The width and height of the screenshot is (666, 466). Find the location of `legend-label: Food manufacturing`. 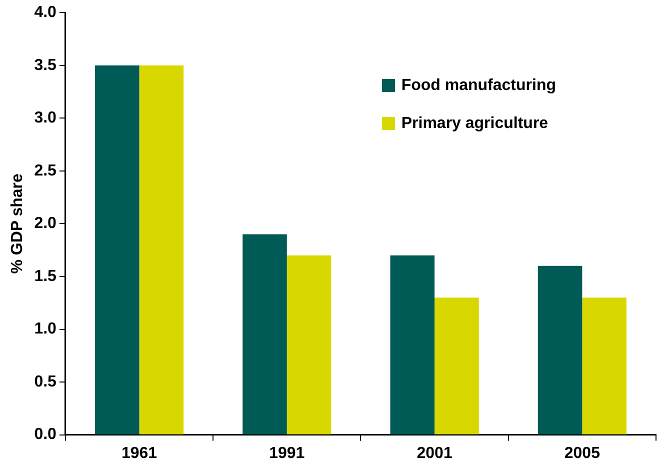

legend-label: Food manufacturing is located at coordinates (478, 85).